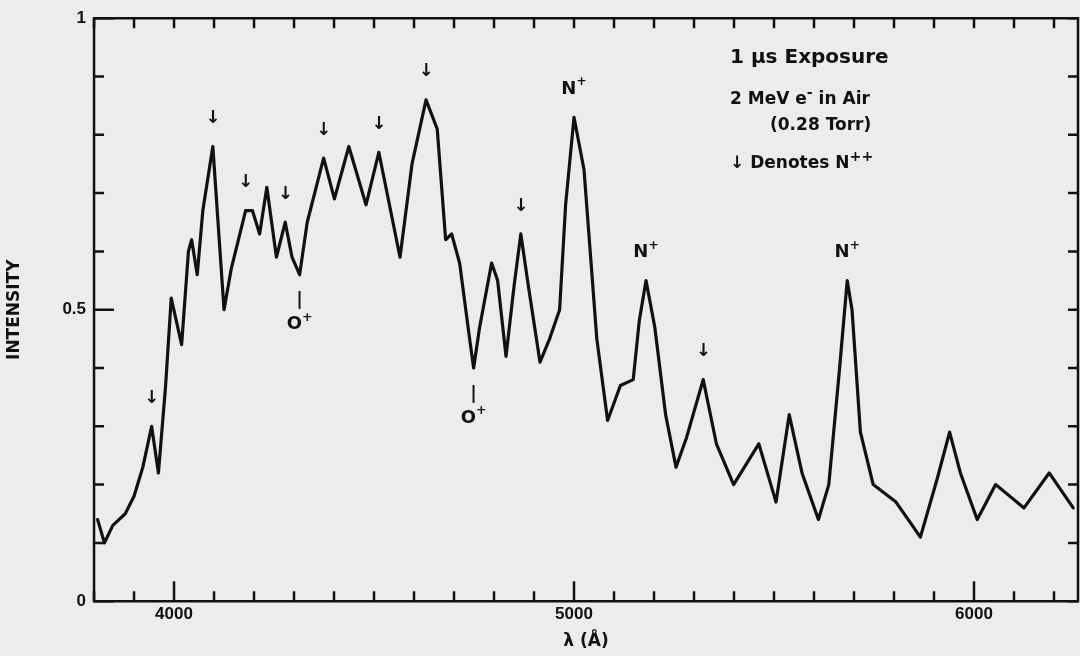 This screenshot has height=656, width=1080. I want to click on x-tick-label: 4000, so click(174, 614).